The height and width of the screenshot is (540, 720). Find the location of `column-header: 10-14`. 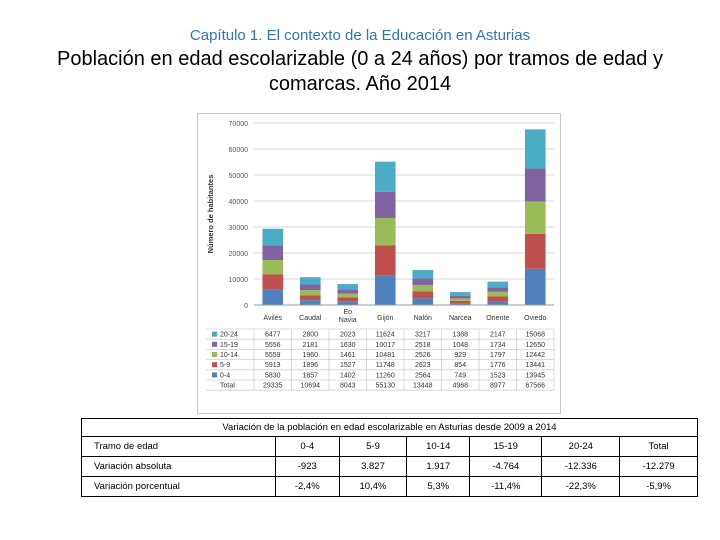

column-header: 10-14 is located at coordinates (438, 446).